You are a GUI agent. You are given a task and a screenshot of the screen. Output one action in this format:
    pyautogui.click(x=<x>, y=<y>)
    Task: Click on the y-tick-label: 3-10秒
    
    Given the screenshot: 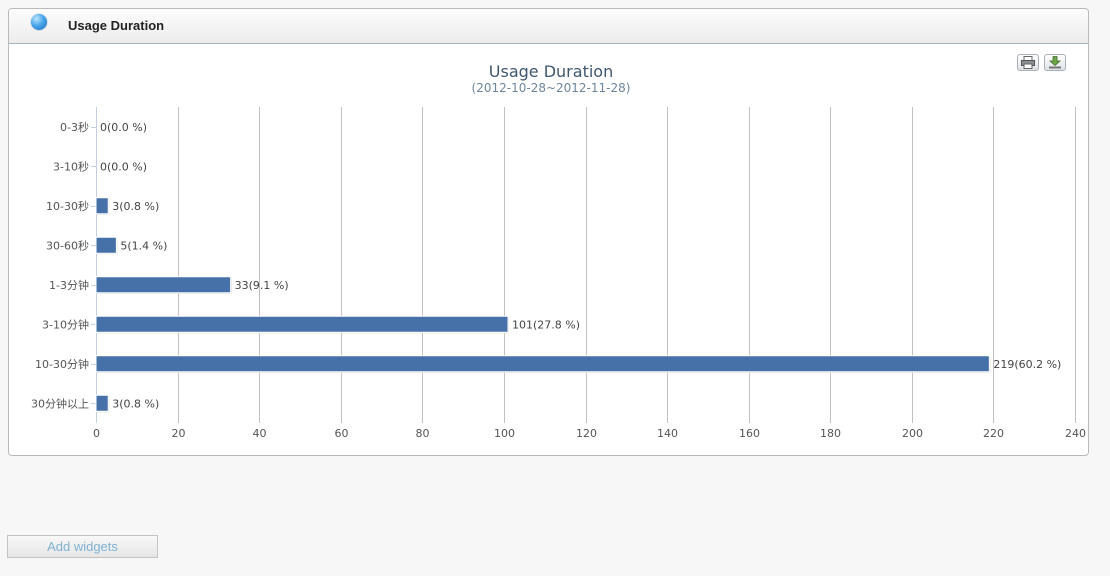 What is the action you would take?
    pyautogui.click(x=71, y=166)
    